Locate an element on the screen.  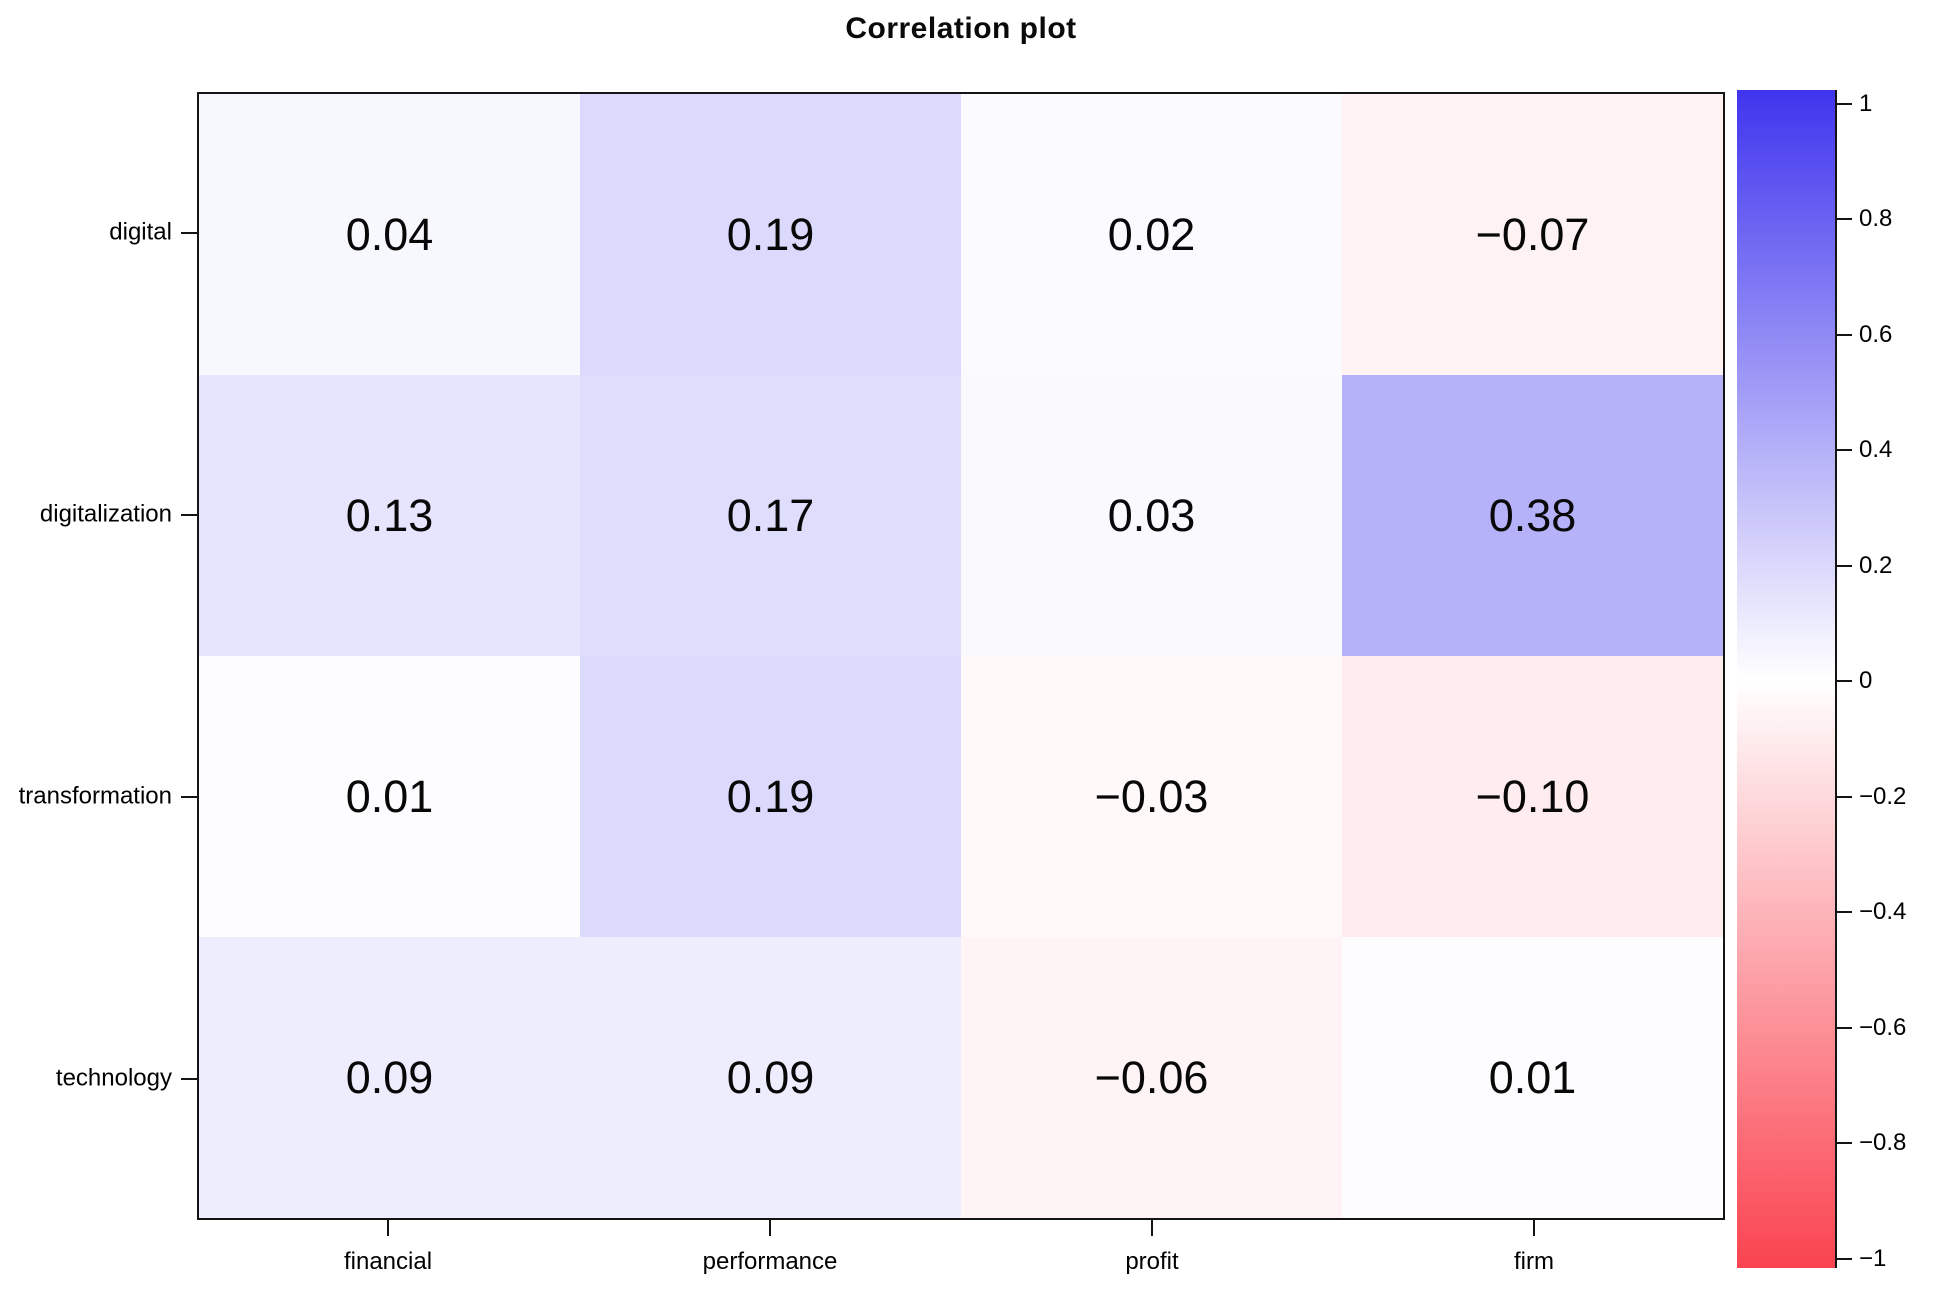
x-axis-label: performance is located at coordinates (770, 1261).